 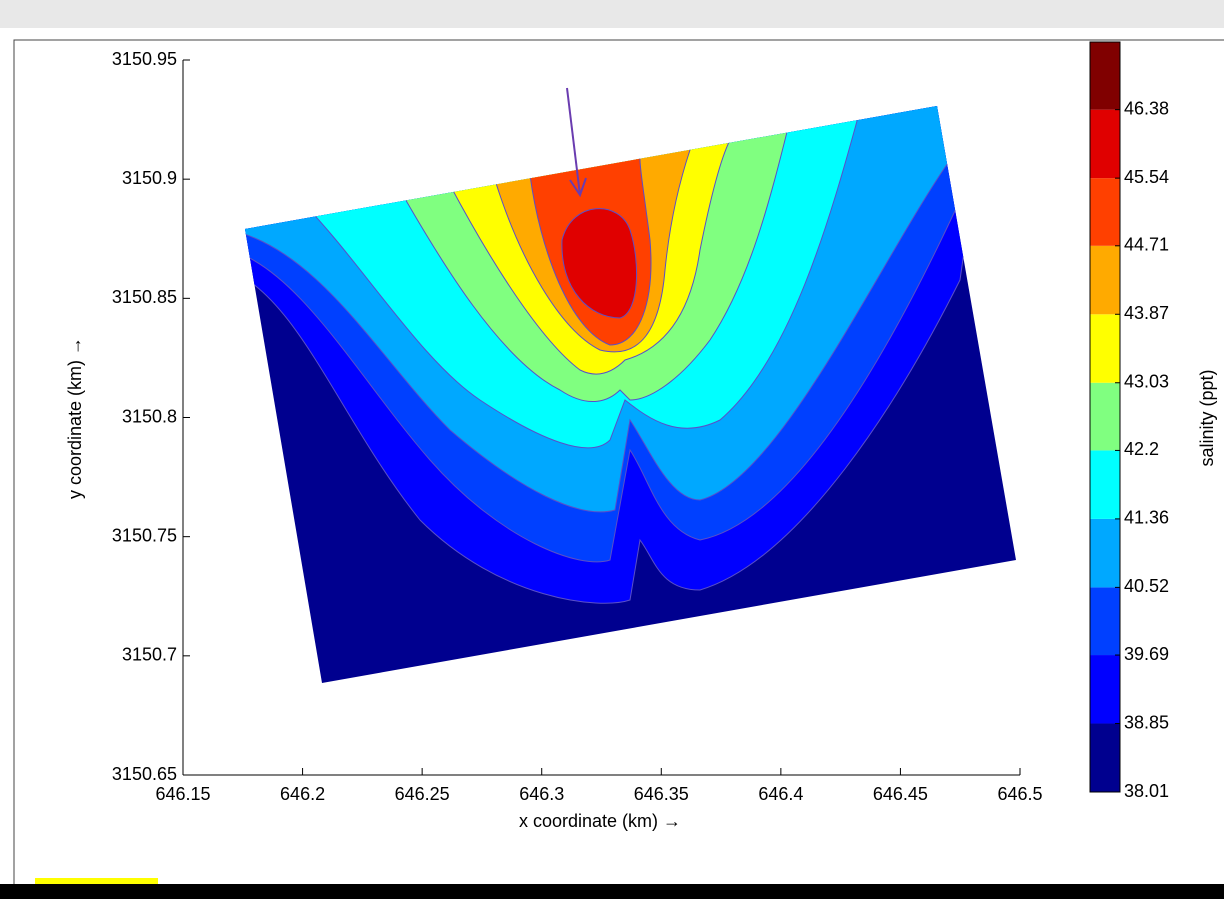 What do you see at coordinates (599, 263) in the screenshot?
I see `contour-band` at bounding box center [599, 263].